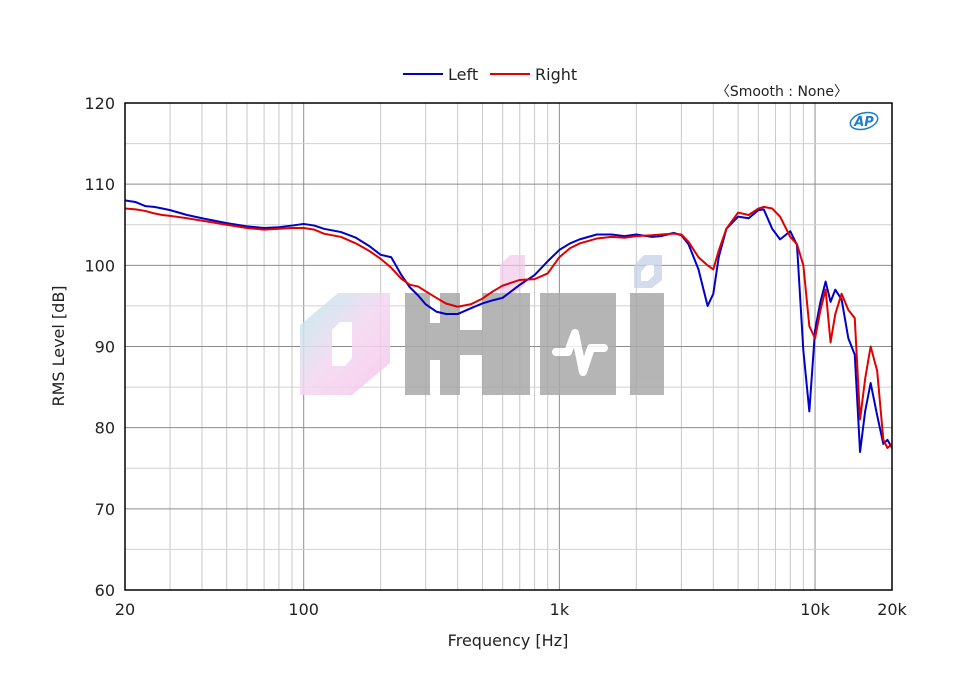 The width and height of the screenshot is (960, 680). What do you see at coordinates (490, 74) in the screenshot?
I see `legend: Left Right` at bounding box center [490, 74].